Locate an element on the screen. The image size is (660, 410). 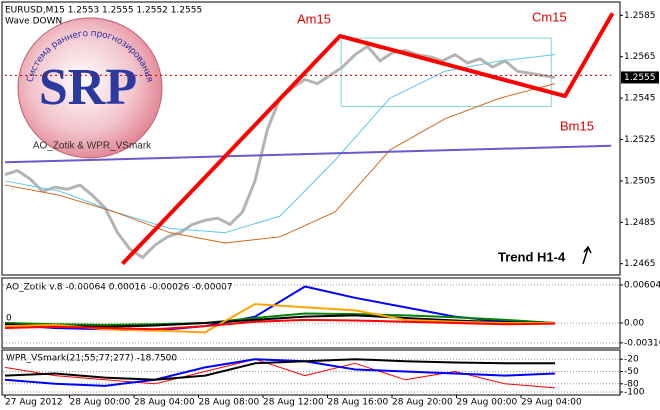
y-tick-label: -0.00316 is located at coordinates (642, 343).